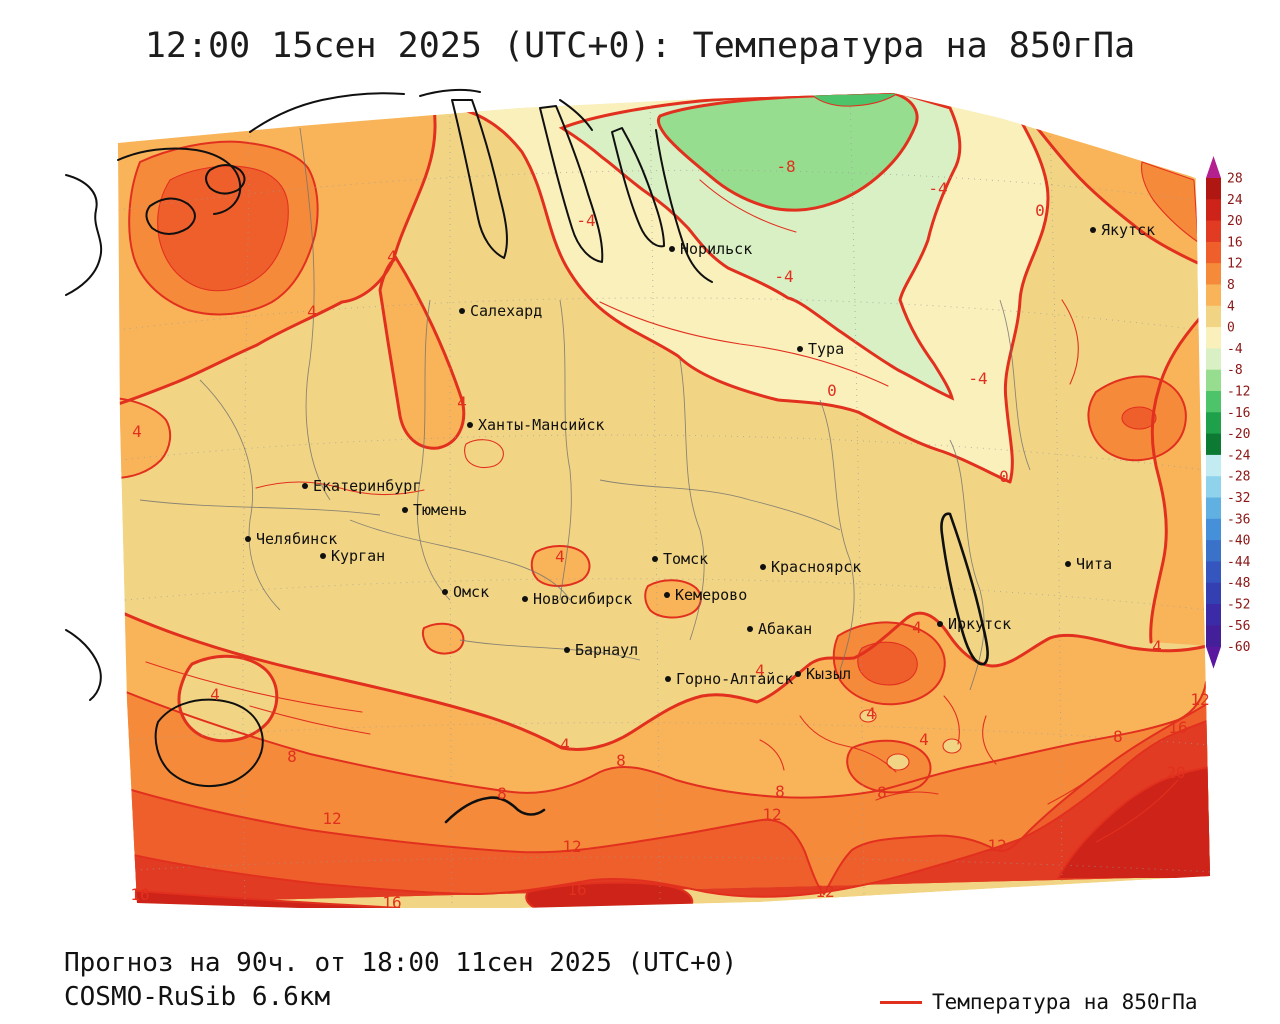 This screenshot has height=1024, width=1280. What do you see at coordinates (816, 567) in the screenshot?
I see `city-label: Красноярск` at bounding box center [816, 567].